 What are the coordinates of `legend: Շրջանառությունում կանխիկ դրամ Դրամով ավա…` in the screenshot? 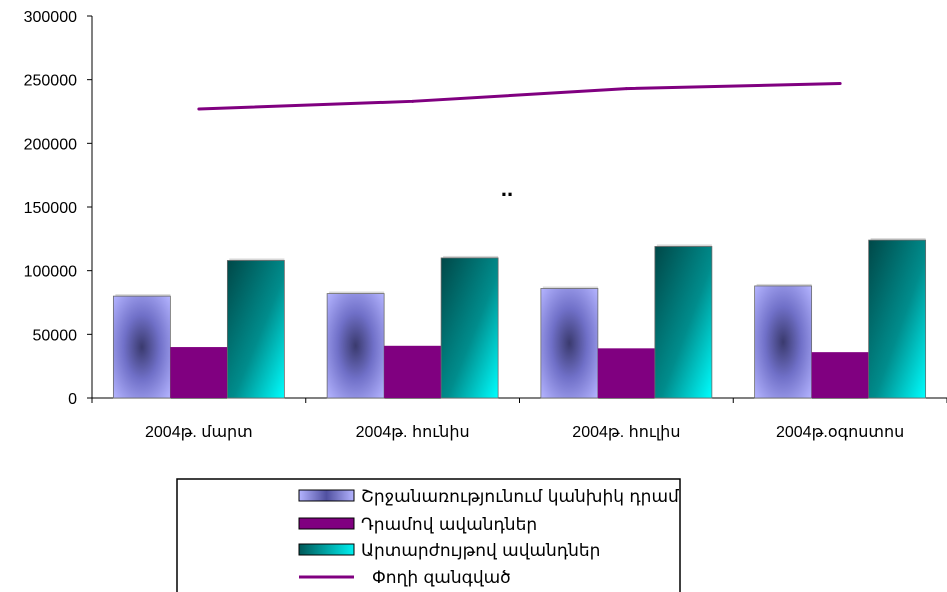 It's located at (428, 535).